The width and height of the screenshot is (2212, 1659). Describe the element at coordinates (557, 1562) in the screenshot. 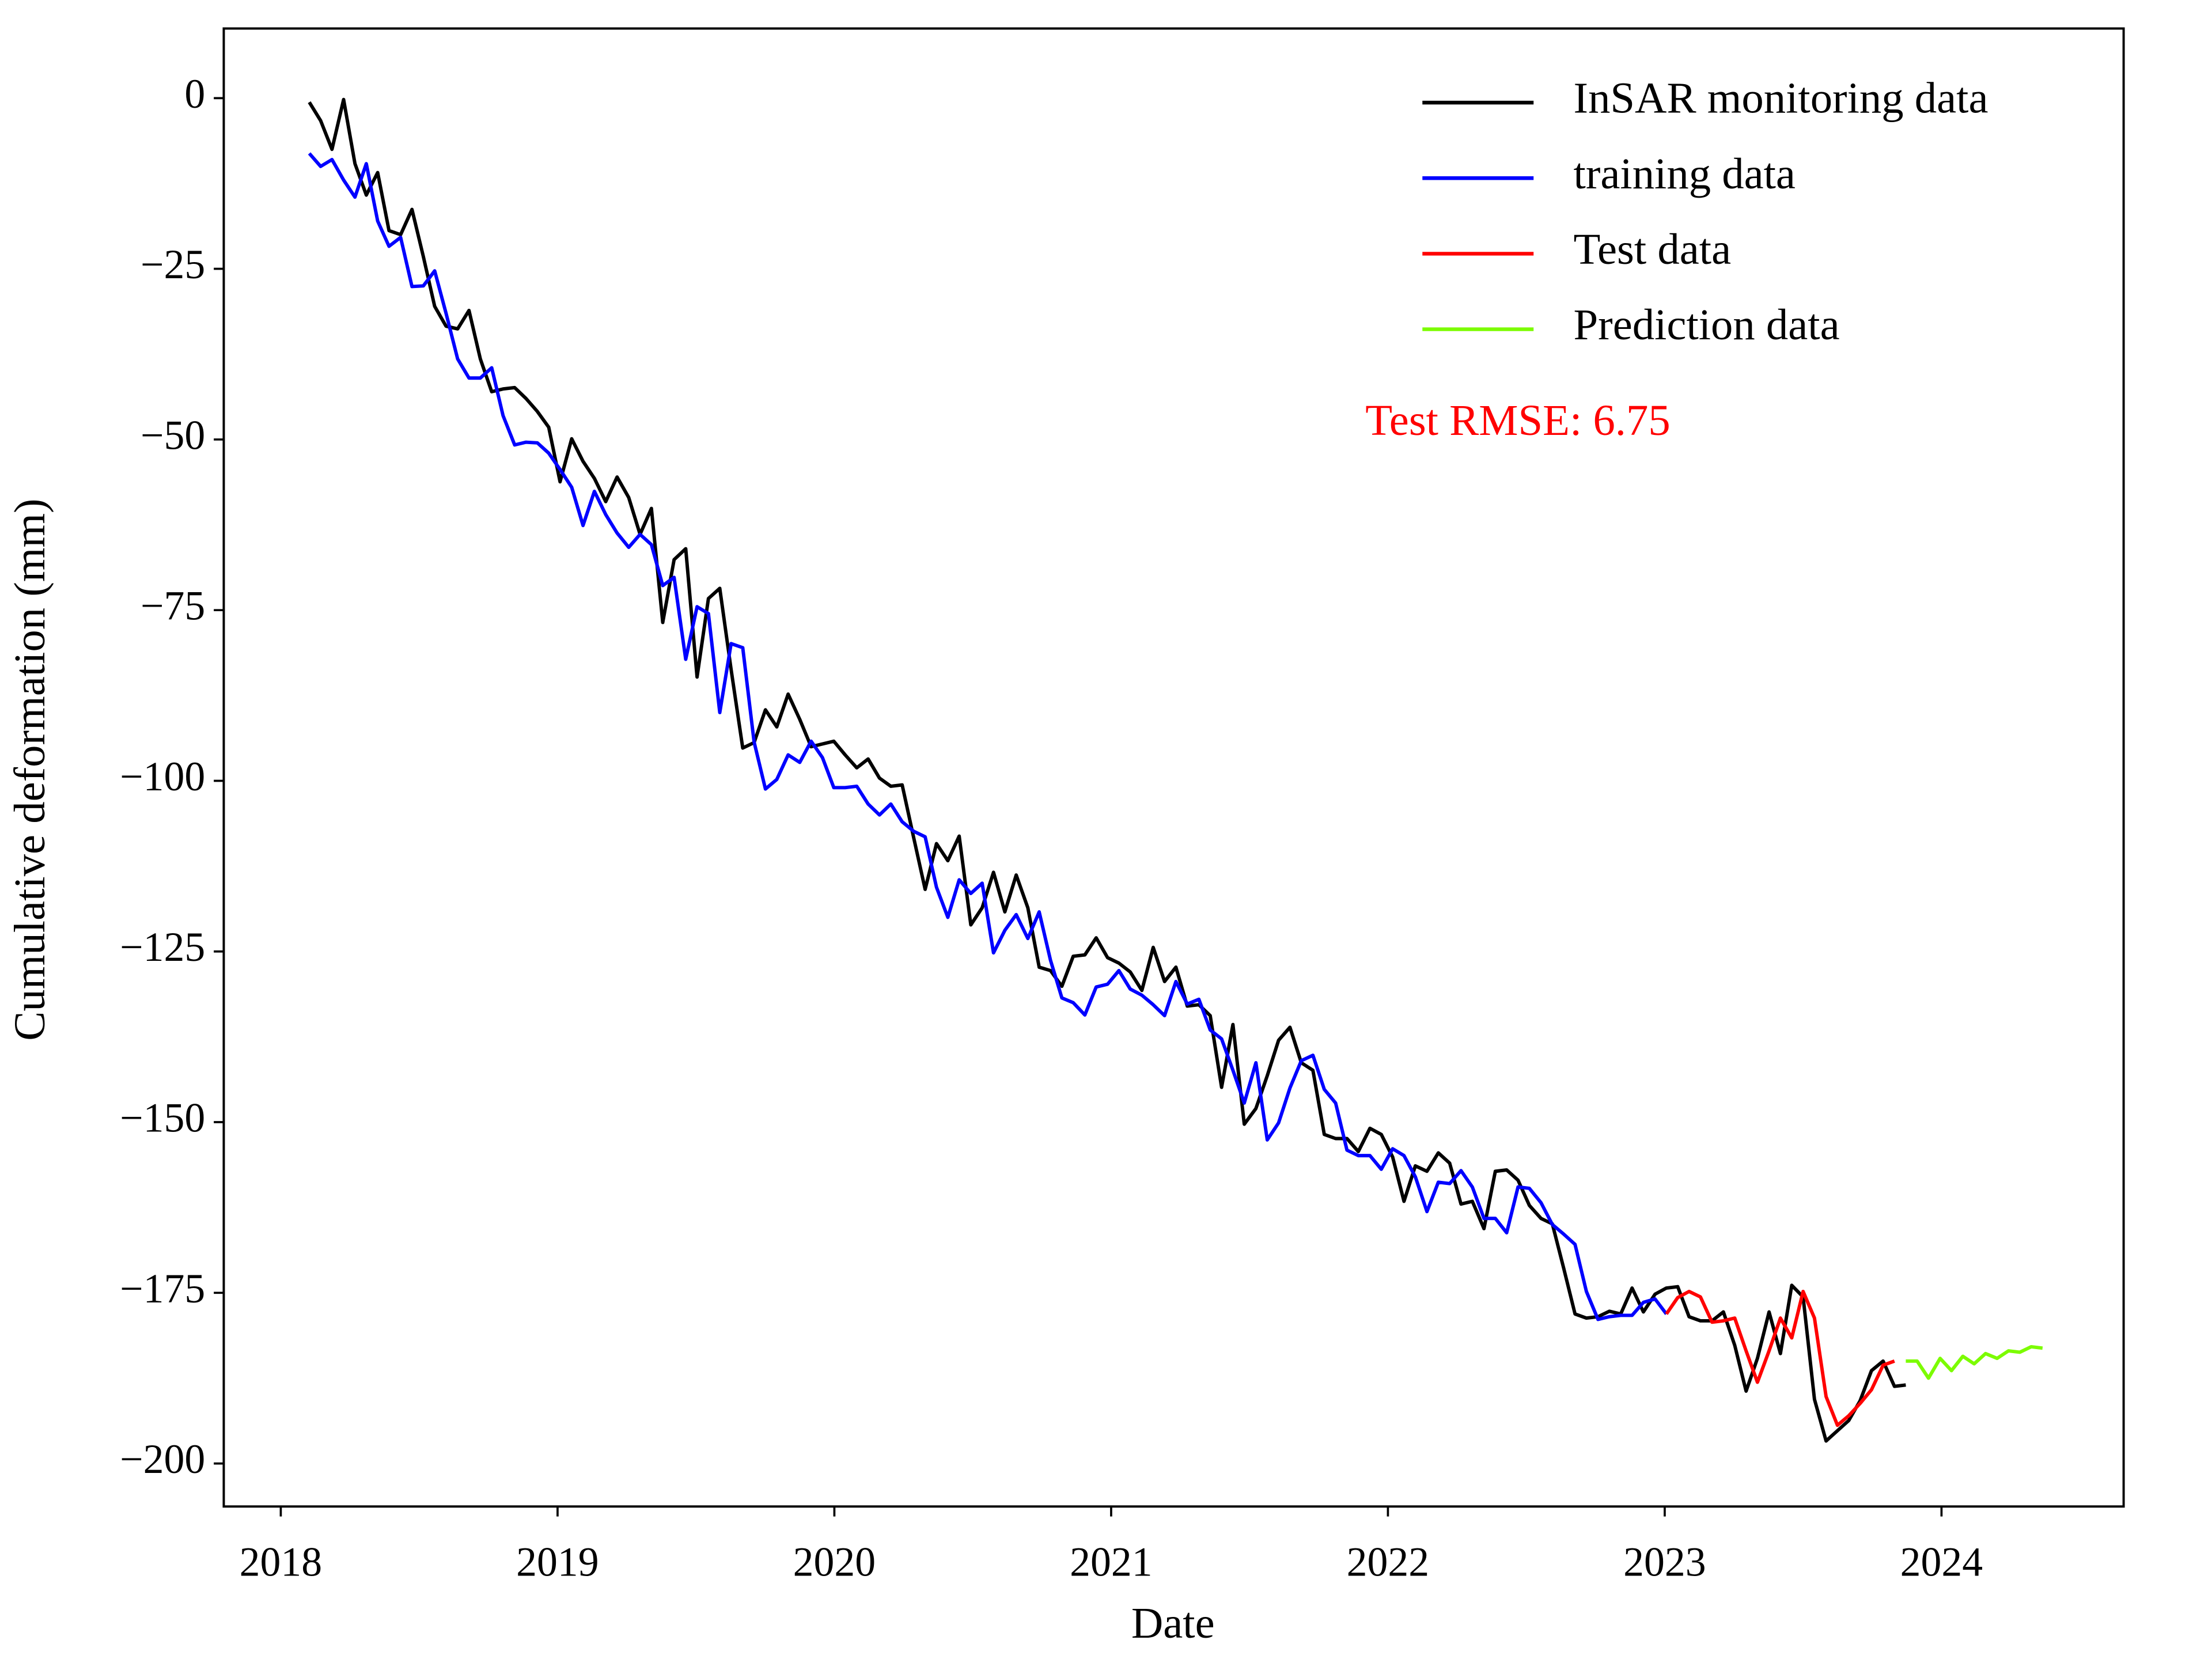

I see `x-tick-label: 2019` at that location.